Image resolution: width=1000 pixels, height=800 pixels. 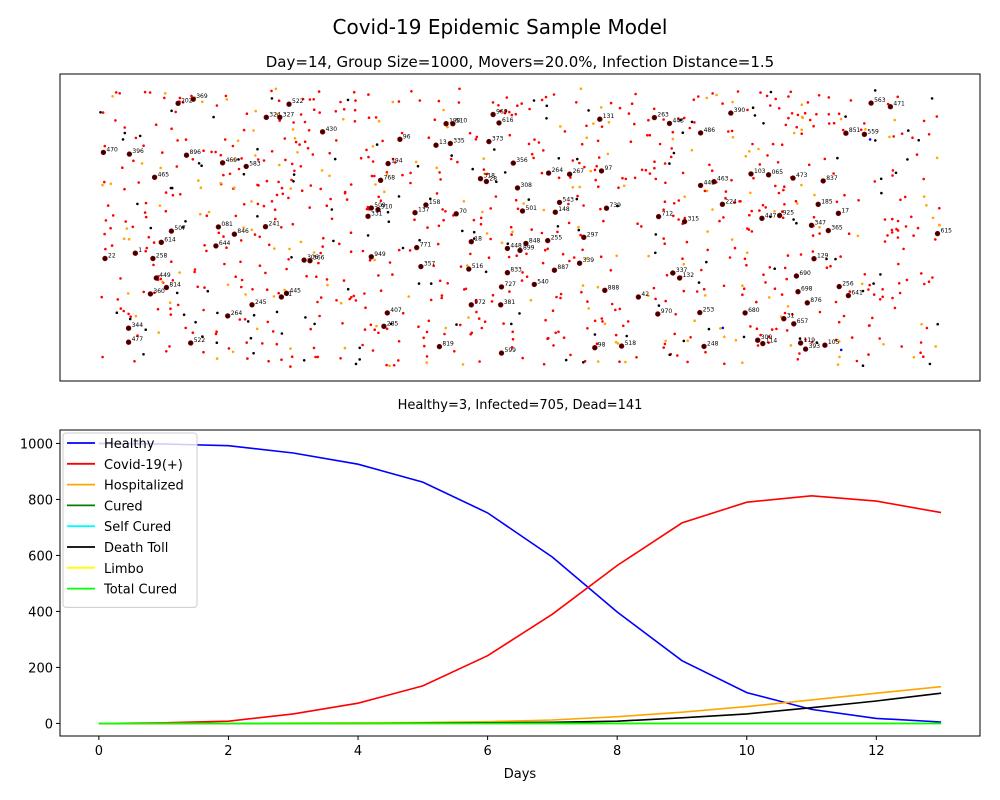 What do you see at coordinates (789, 213) in the screenshot?
I see `mover-label: 925` at bounding box center [789, 213].